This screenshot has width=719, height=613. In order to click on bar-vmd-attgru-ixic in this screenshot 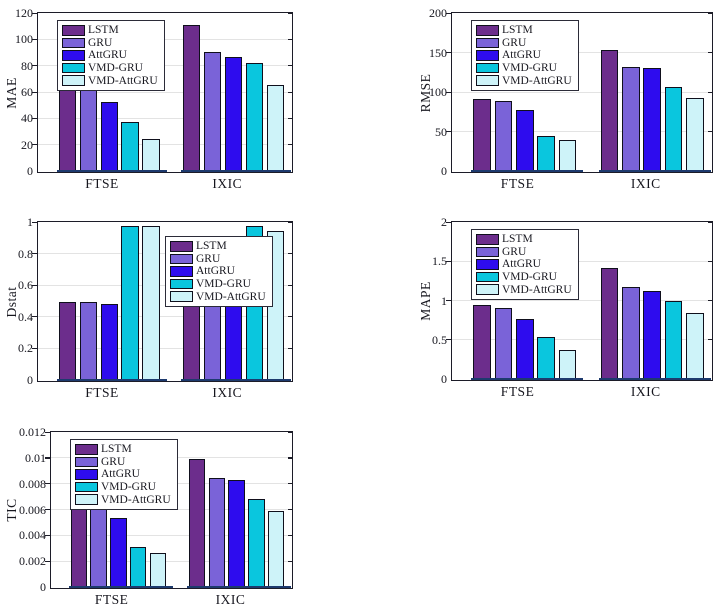, I will do `click(695, 346)`.